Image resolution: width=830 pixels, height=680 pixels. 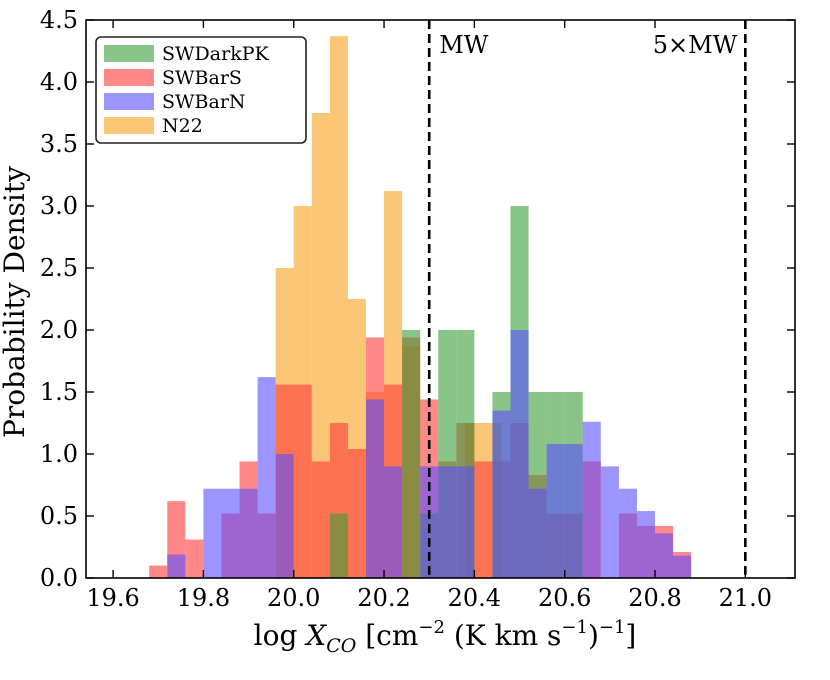 What do you see at coordinates (59, 20) in the screenshot?
I see `y-tick-label: 4.5` at bounding box center [59, 20].